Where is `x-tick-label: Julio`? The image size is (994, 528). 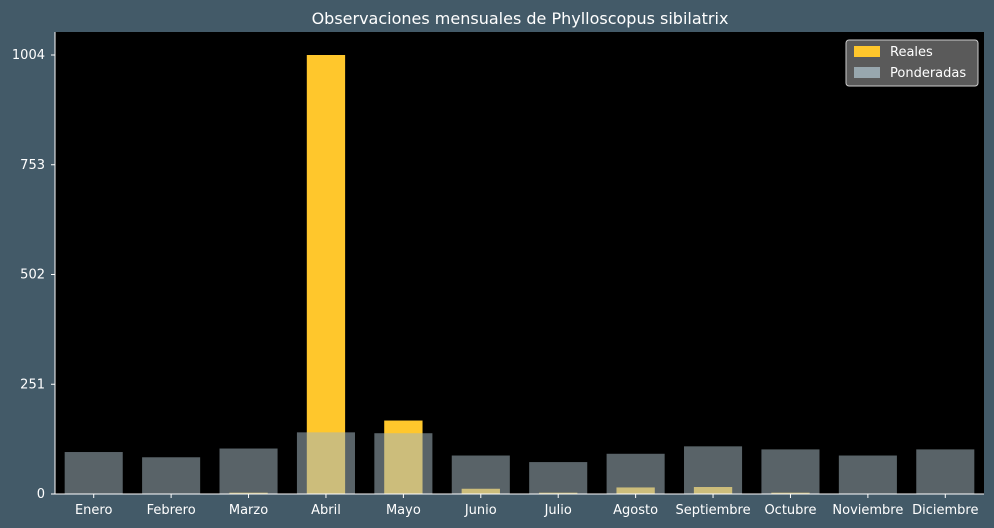
x-tick-label: Julio is located at coordinates (558, 510).